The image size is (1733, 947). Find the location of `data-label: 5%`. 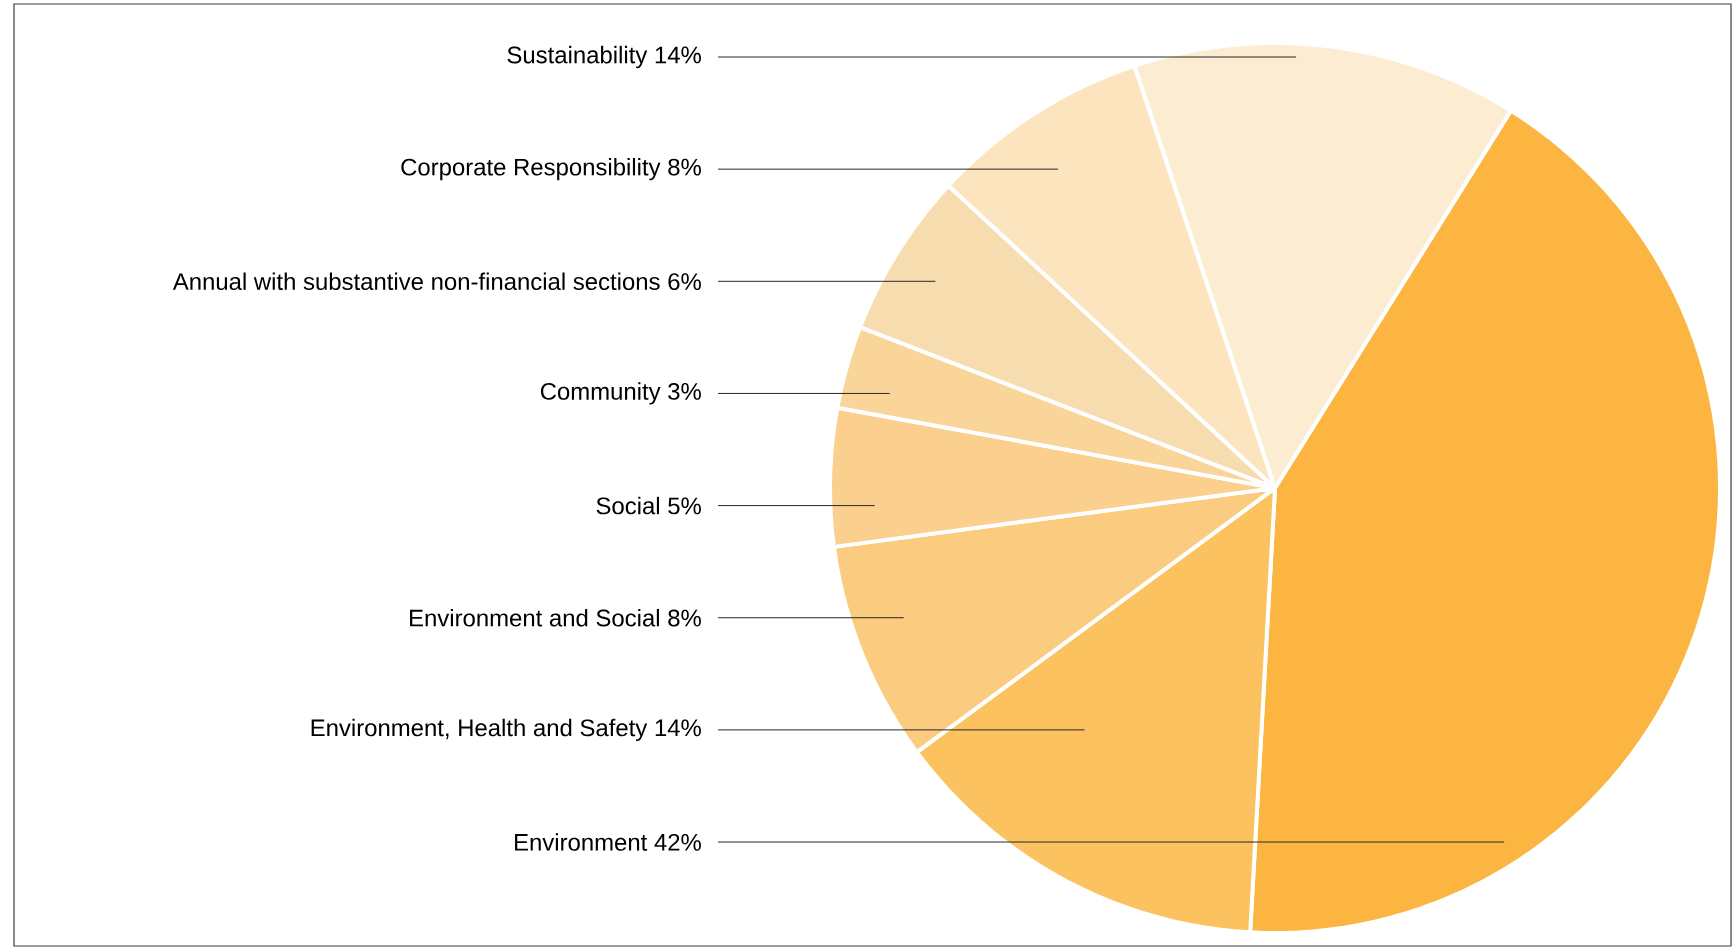

data-label: 5% is located at coordinates (684, 506).